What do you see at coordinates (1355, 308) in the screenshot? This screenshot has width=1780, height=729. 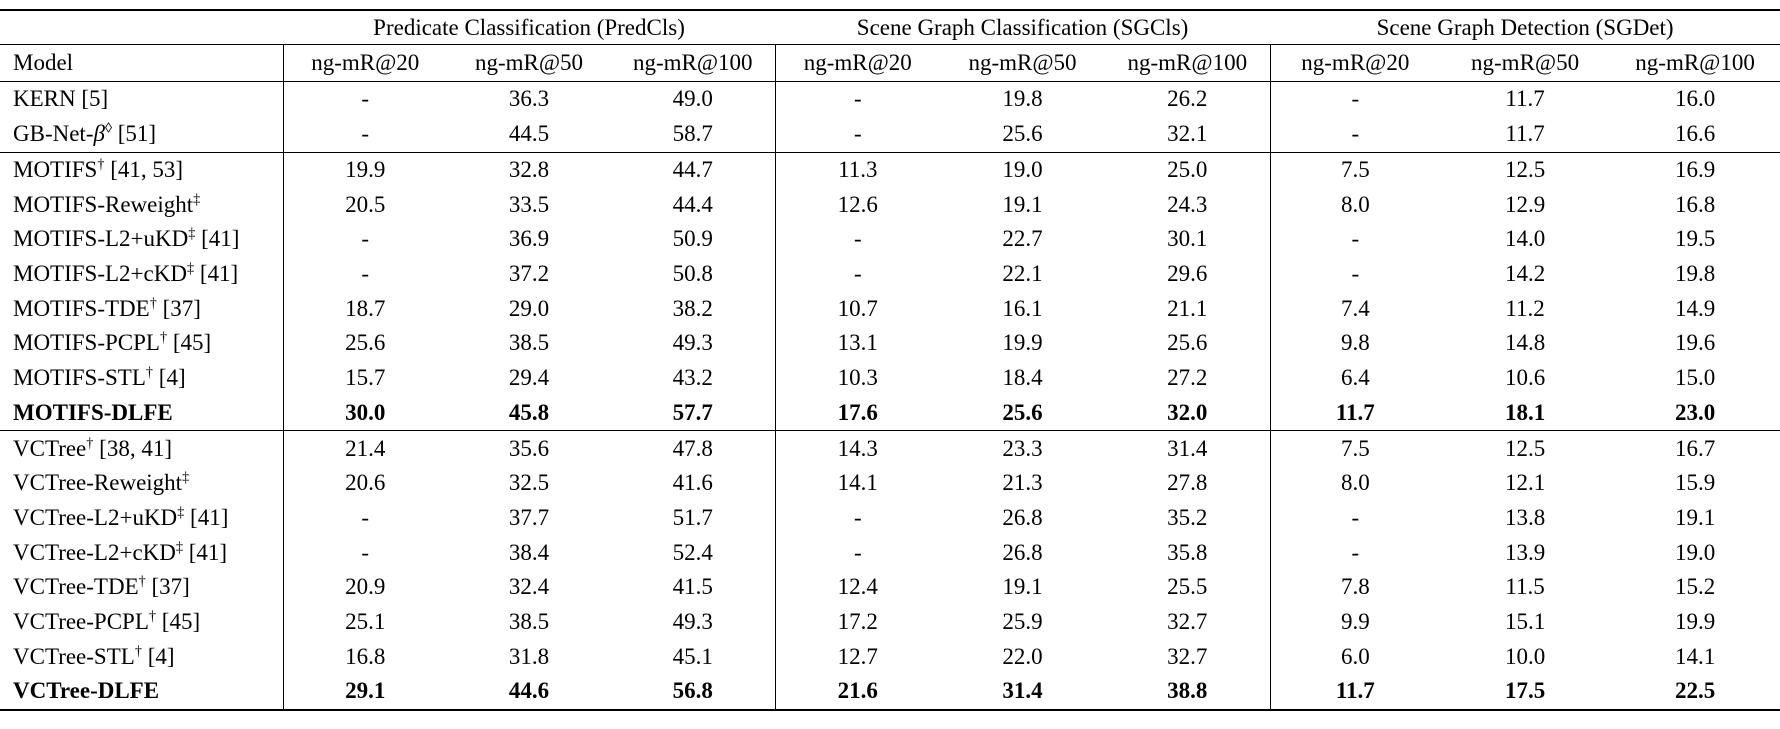 I see `metric-value-cell: 7.4` at bounding box center [1355, 308].